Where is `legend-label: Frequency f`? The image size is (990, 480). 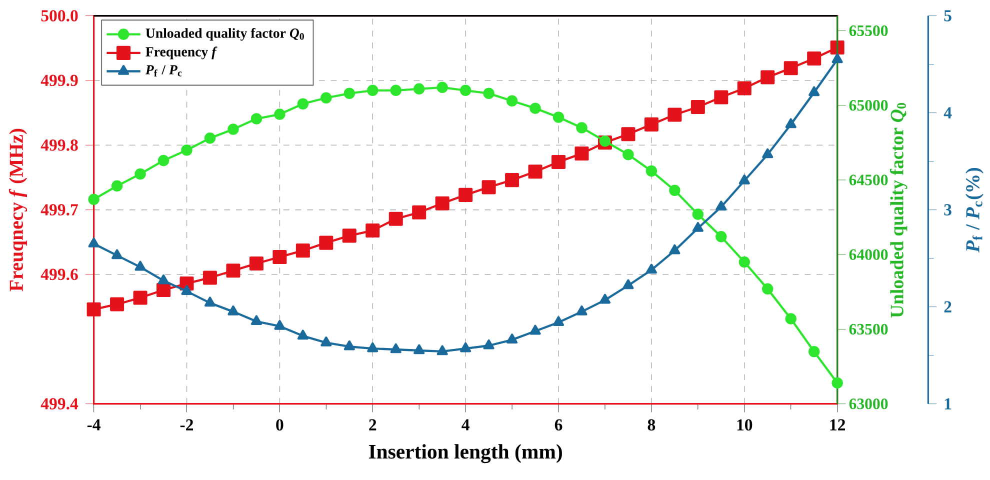 legend-label: Frequency f is located at coordinates (182, 53).